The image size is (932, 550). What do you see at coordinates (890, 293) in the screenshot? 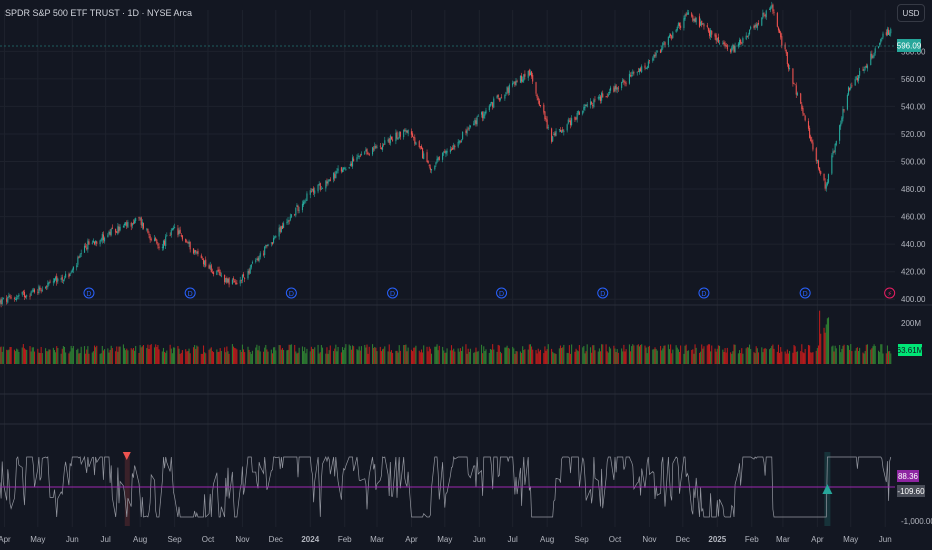
I see `split-marker` at bounding box center [890, 293].